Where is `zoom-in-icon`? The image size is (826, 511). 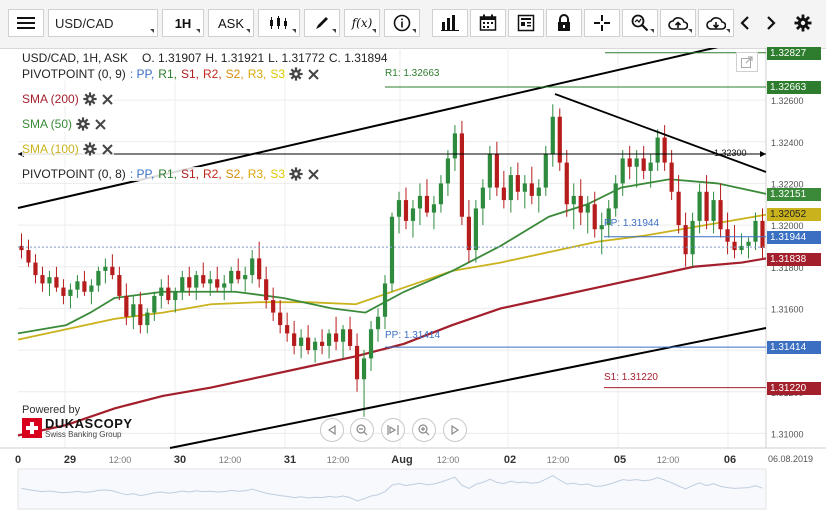
zoom-in-icon is located at coordinates (424, 430).